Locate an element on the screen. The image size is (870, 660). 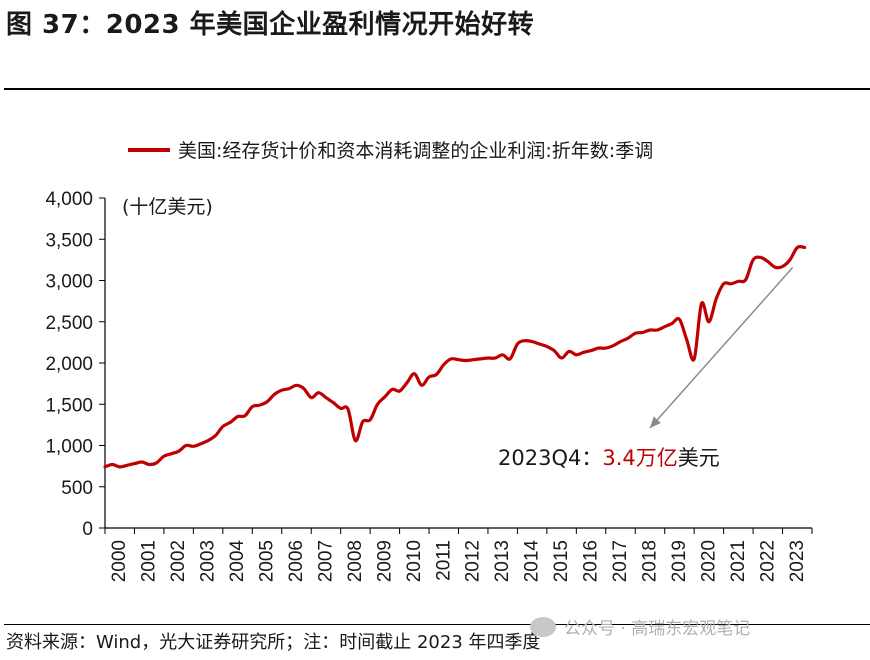
legend-label: 美国:经存货计价和资本消耗调整的企业利润:折年数:季调 is located at coordinates (416, 151).